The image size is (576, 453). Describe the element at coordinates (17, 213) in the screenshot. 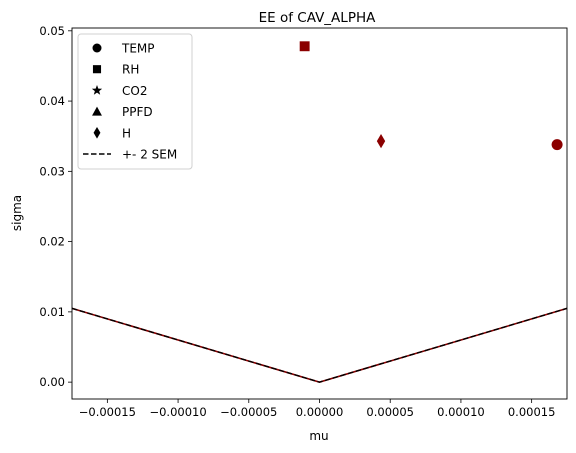

I see `y-axis-label: sigma` at that location.